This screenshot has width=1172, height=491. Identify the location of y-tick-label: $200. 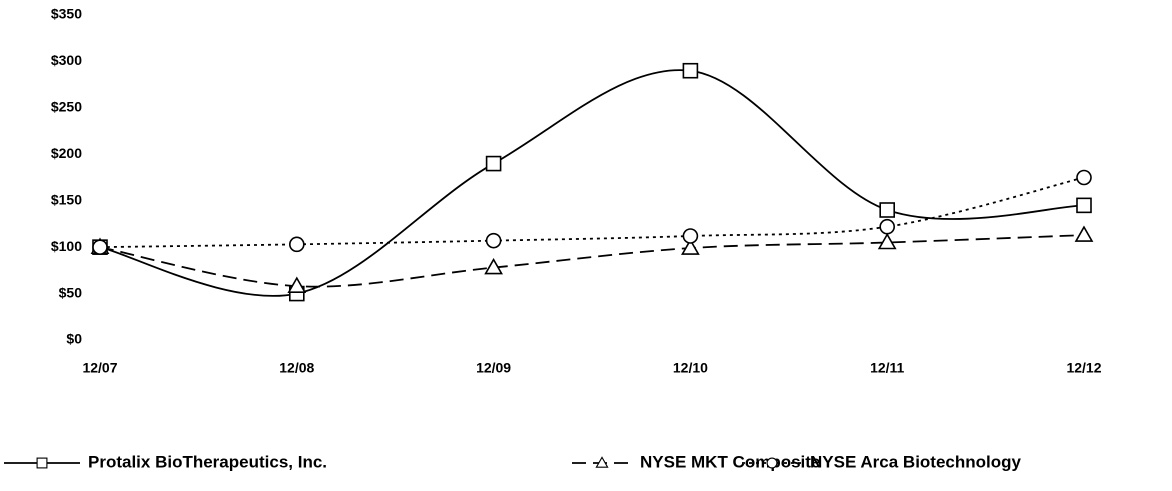
(66, 153).